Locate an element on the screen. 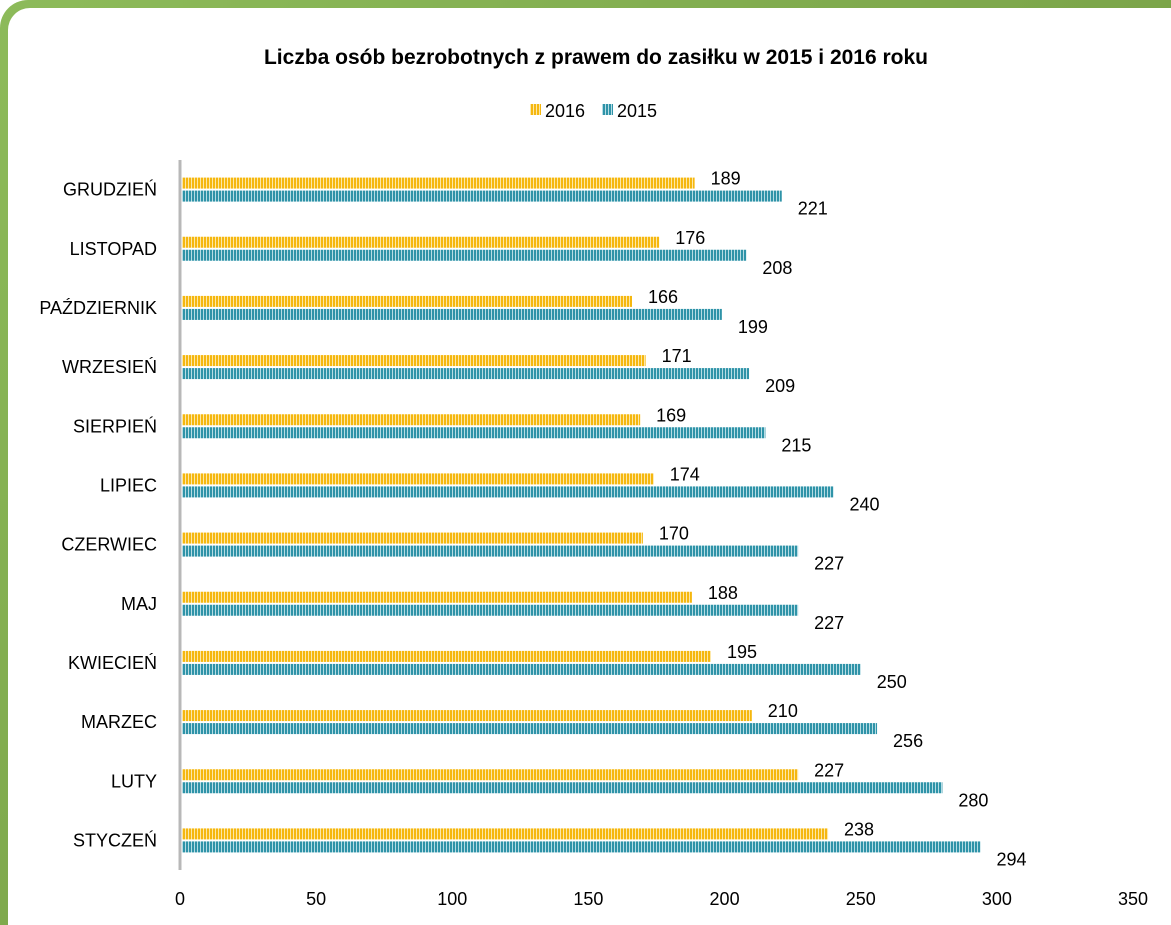 Image resolution: width=1171 pixels, height=925 pixels. x-tick-label: 150 is located at coordinates (588, 899).